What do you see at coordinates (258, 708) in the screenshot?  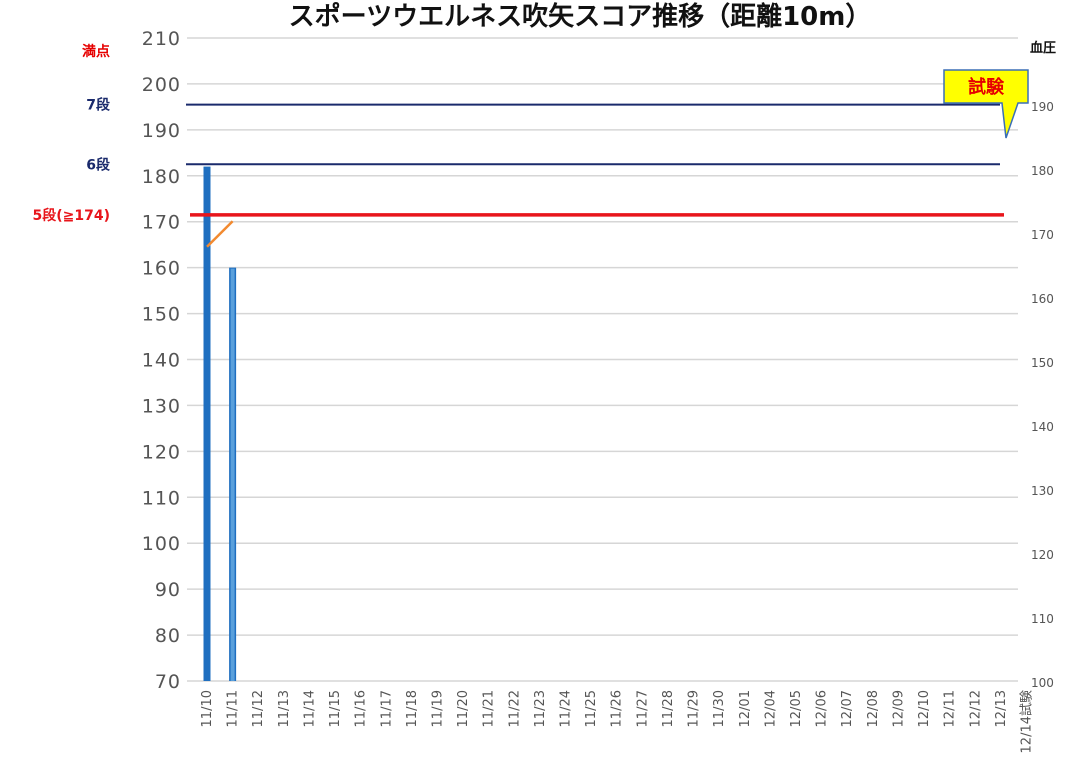 I see `x-tick-label: 11/12` at bounding box center [258, 708].